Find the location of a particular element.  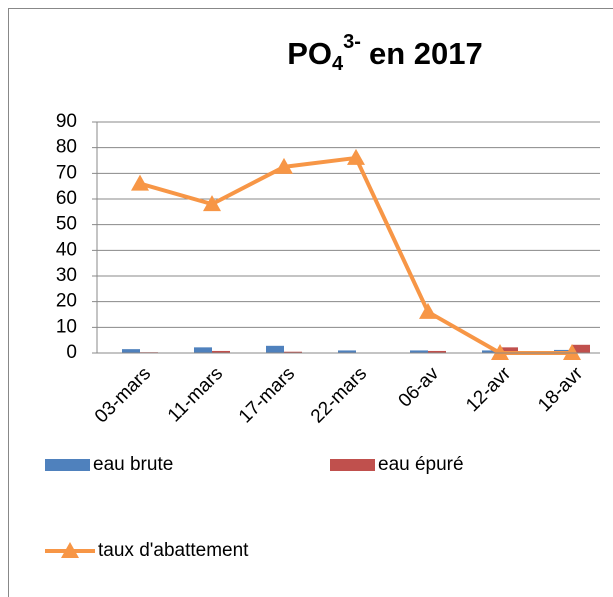

y-tick-label: 20 is located at coordinates (66, 301).